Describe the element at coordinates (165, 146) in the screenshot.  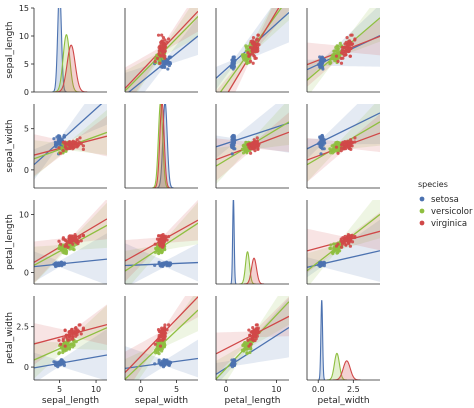
I see `kde-line-setosa` at that location.